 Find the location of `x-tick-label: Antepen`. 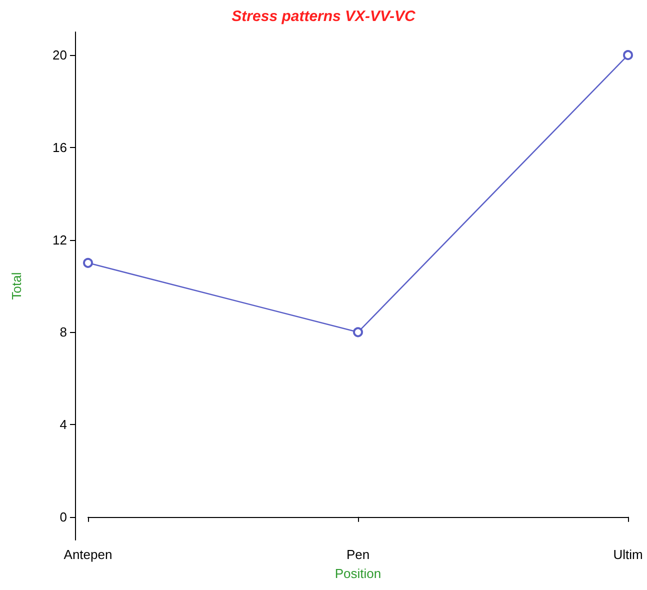

x-tick-label: Antepen is located at coordinates (88, 554).